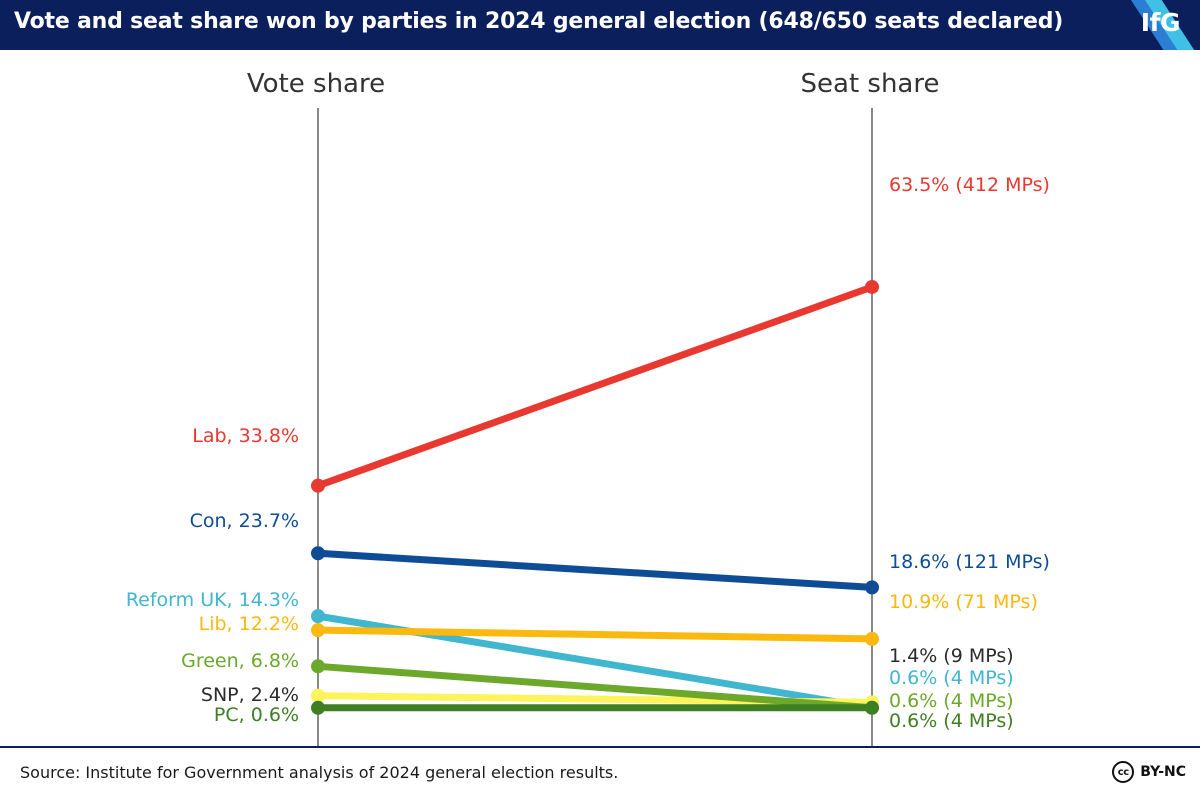 The width and height of the screenshot is (1200, 794). What do you see at coordinates (316, 84) in the screenshot?
I see `vote-share-heading: Vote share` at bounding box center [316, 84].